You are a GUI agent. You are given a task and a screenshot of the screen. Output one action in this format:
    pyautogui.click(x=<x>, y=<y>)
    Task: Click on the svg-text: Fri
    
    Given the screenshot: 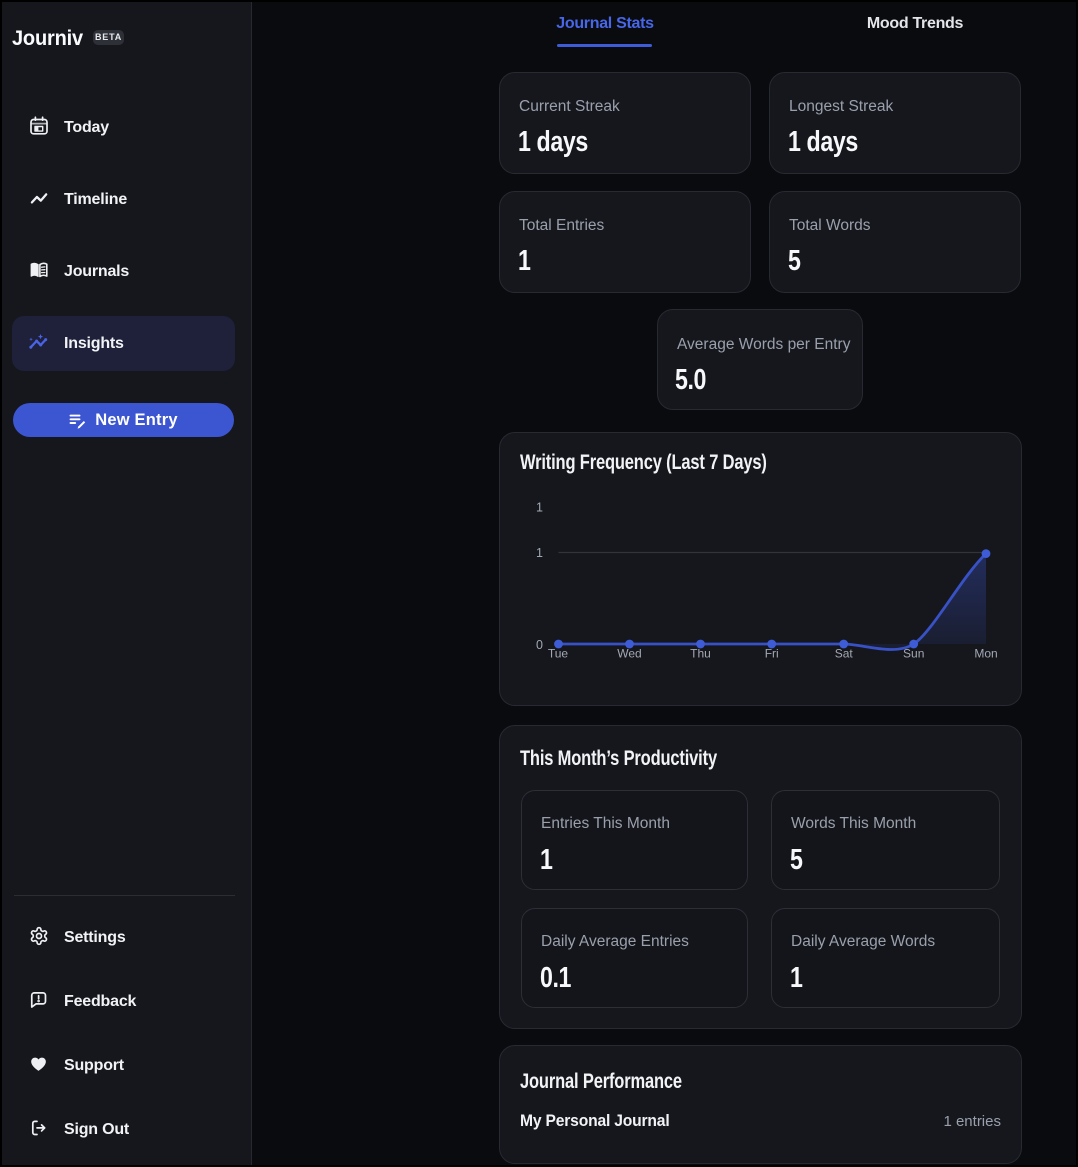 What is the action you would take?
    pyautogui.click(x=772, y=654)
    